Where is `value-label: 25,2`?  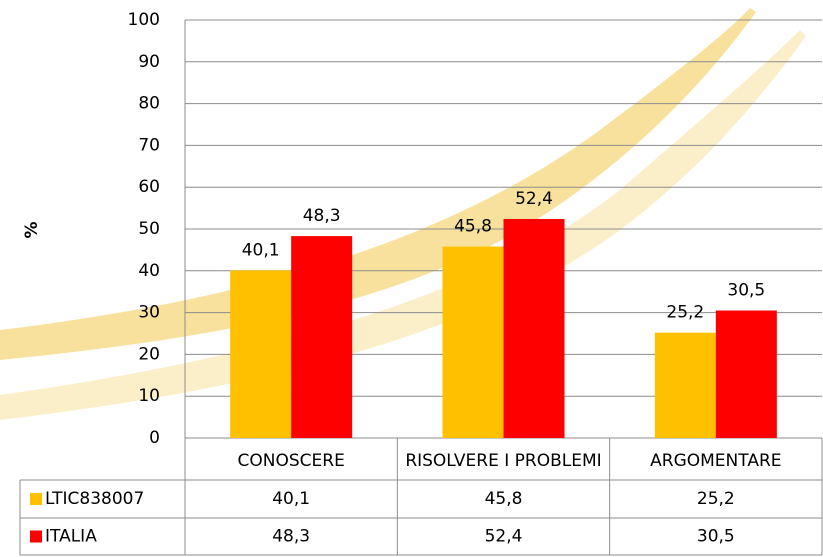
value-label: 25,2 is located at coordinates (685, 313).